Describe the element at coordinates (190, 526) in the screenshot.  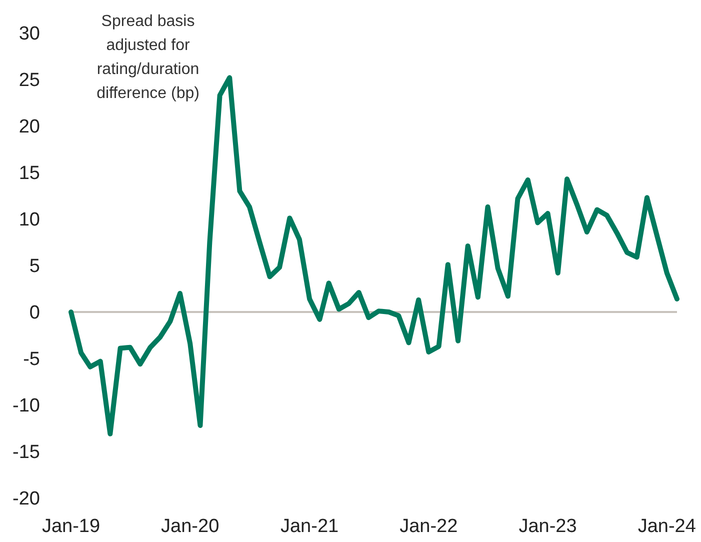
I see `x-tick-label: Jan-20` at that location.